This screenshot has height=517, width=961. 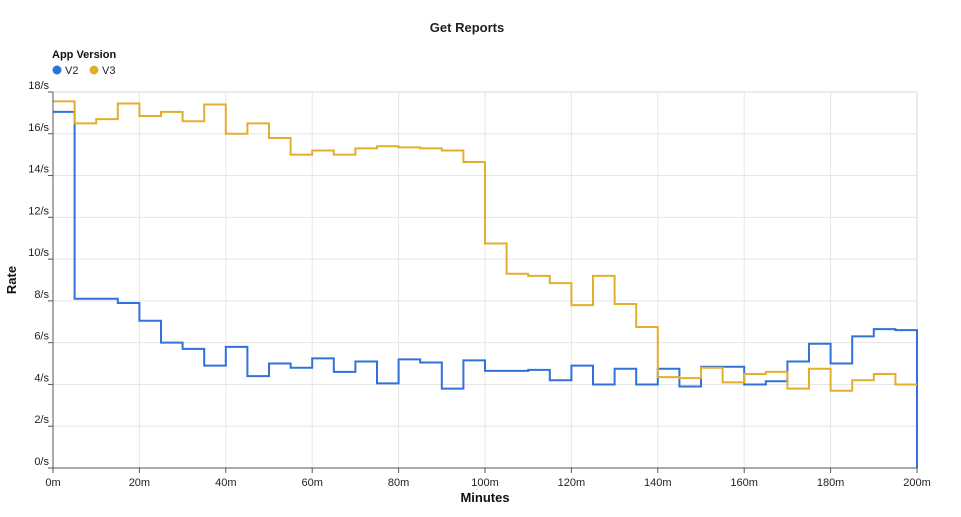 I want to click on legend-label-v3: V3, so click(x=108, y=71).